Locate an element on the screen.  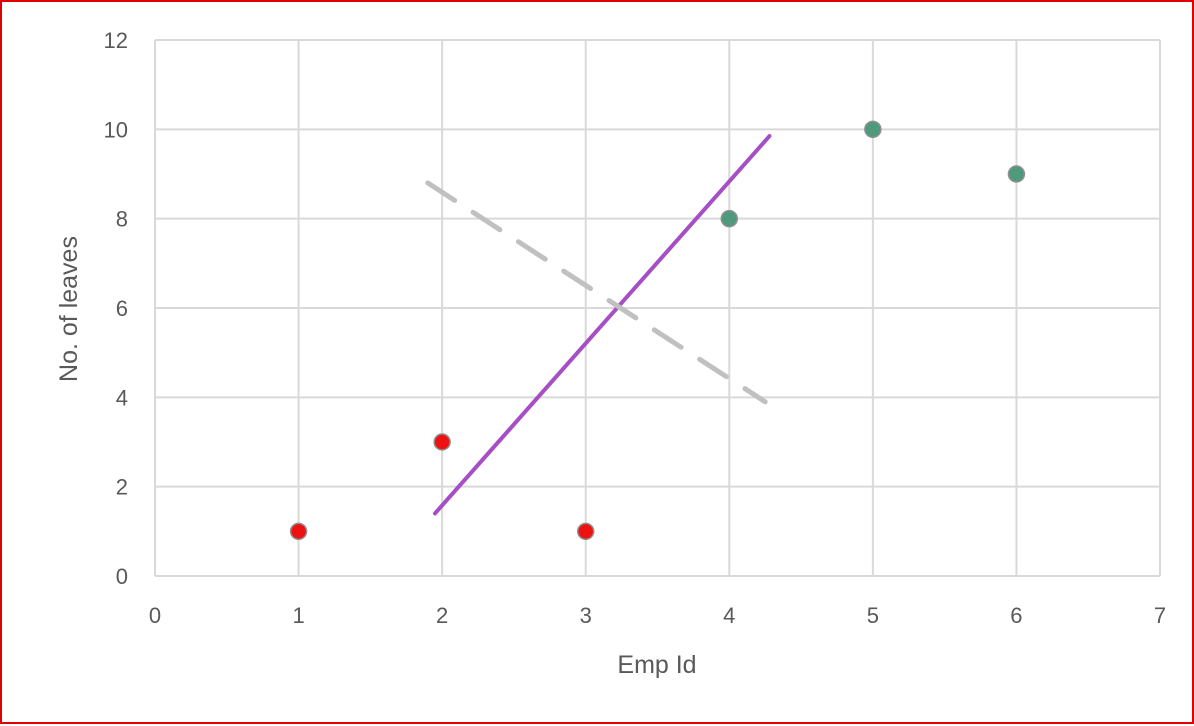
y-tick-label: 8 is located at coordinates (122, 219).